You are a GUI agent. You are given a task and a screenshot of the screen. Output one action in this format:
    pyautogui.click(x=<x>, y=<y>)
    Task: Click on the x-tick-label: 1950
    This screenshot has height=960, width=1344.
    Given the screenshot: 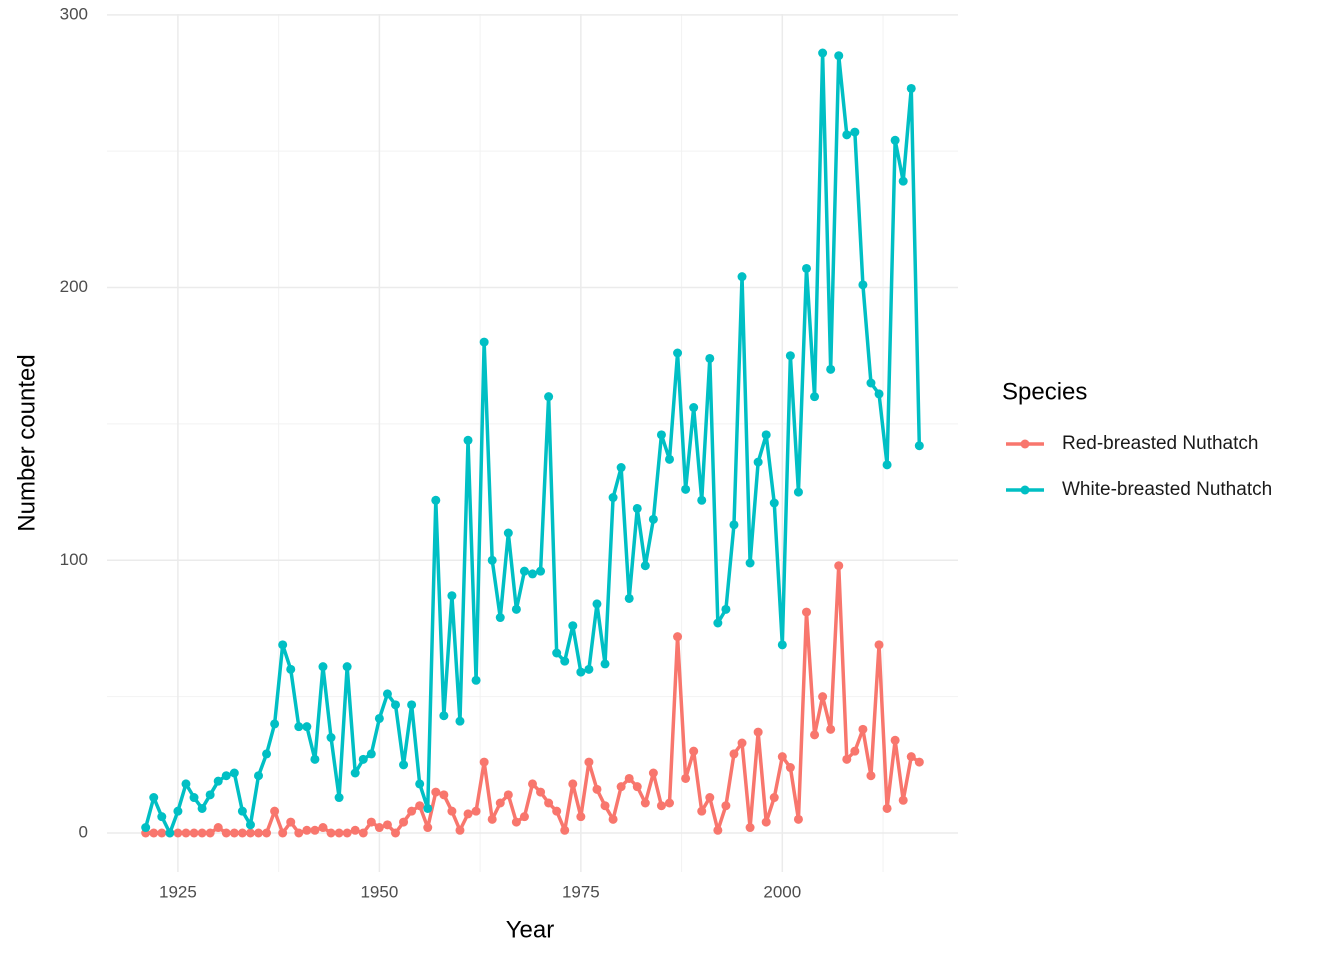 What is the action you would take?
    pyautogui.click(x=379, y=891)
    